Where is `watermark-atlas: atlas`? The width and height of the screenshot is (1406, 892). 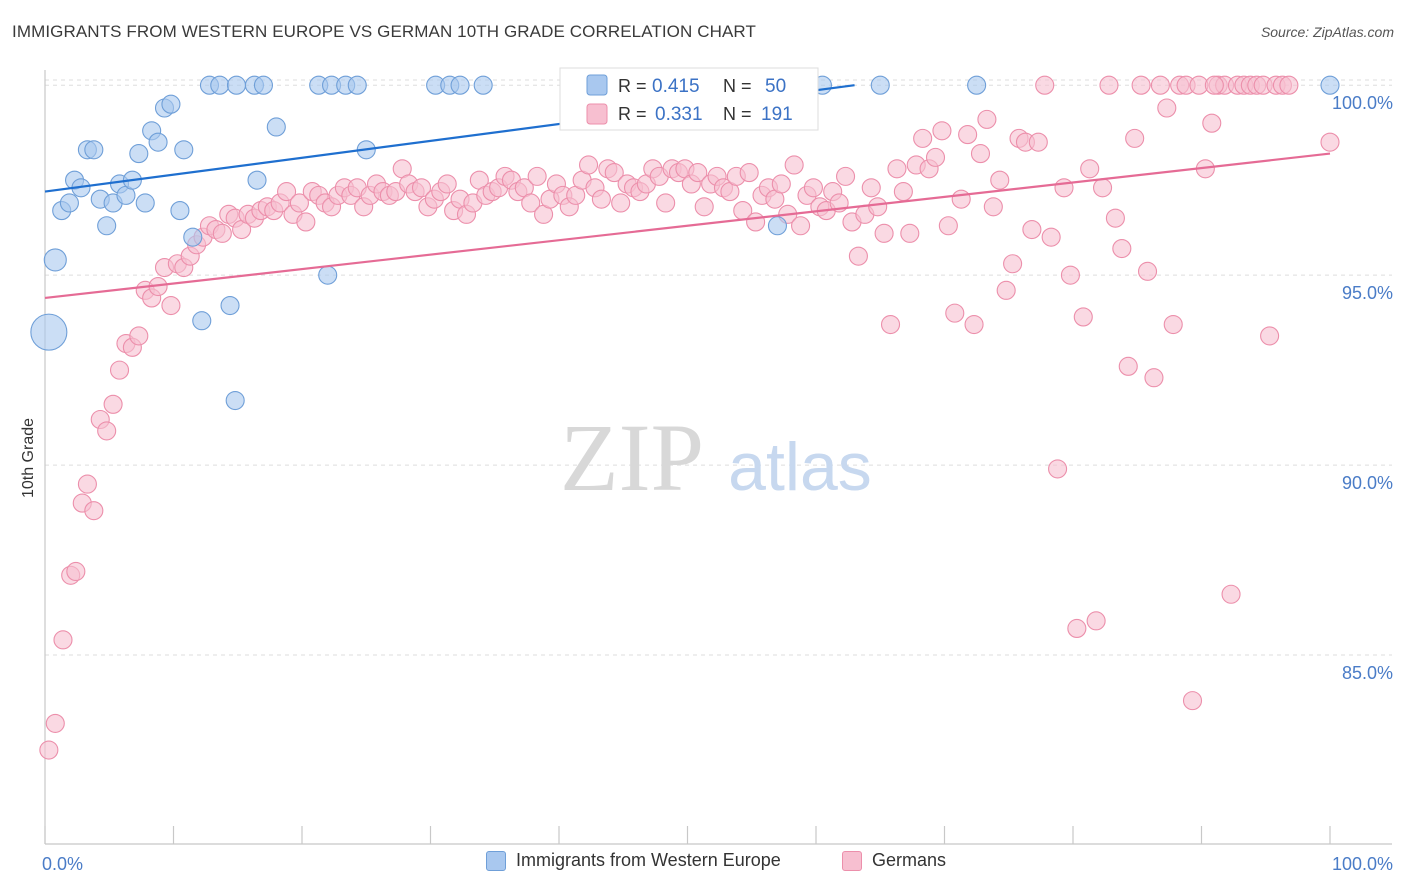
watermark-atlas: atlas is located at coordinates (800, 467).